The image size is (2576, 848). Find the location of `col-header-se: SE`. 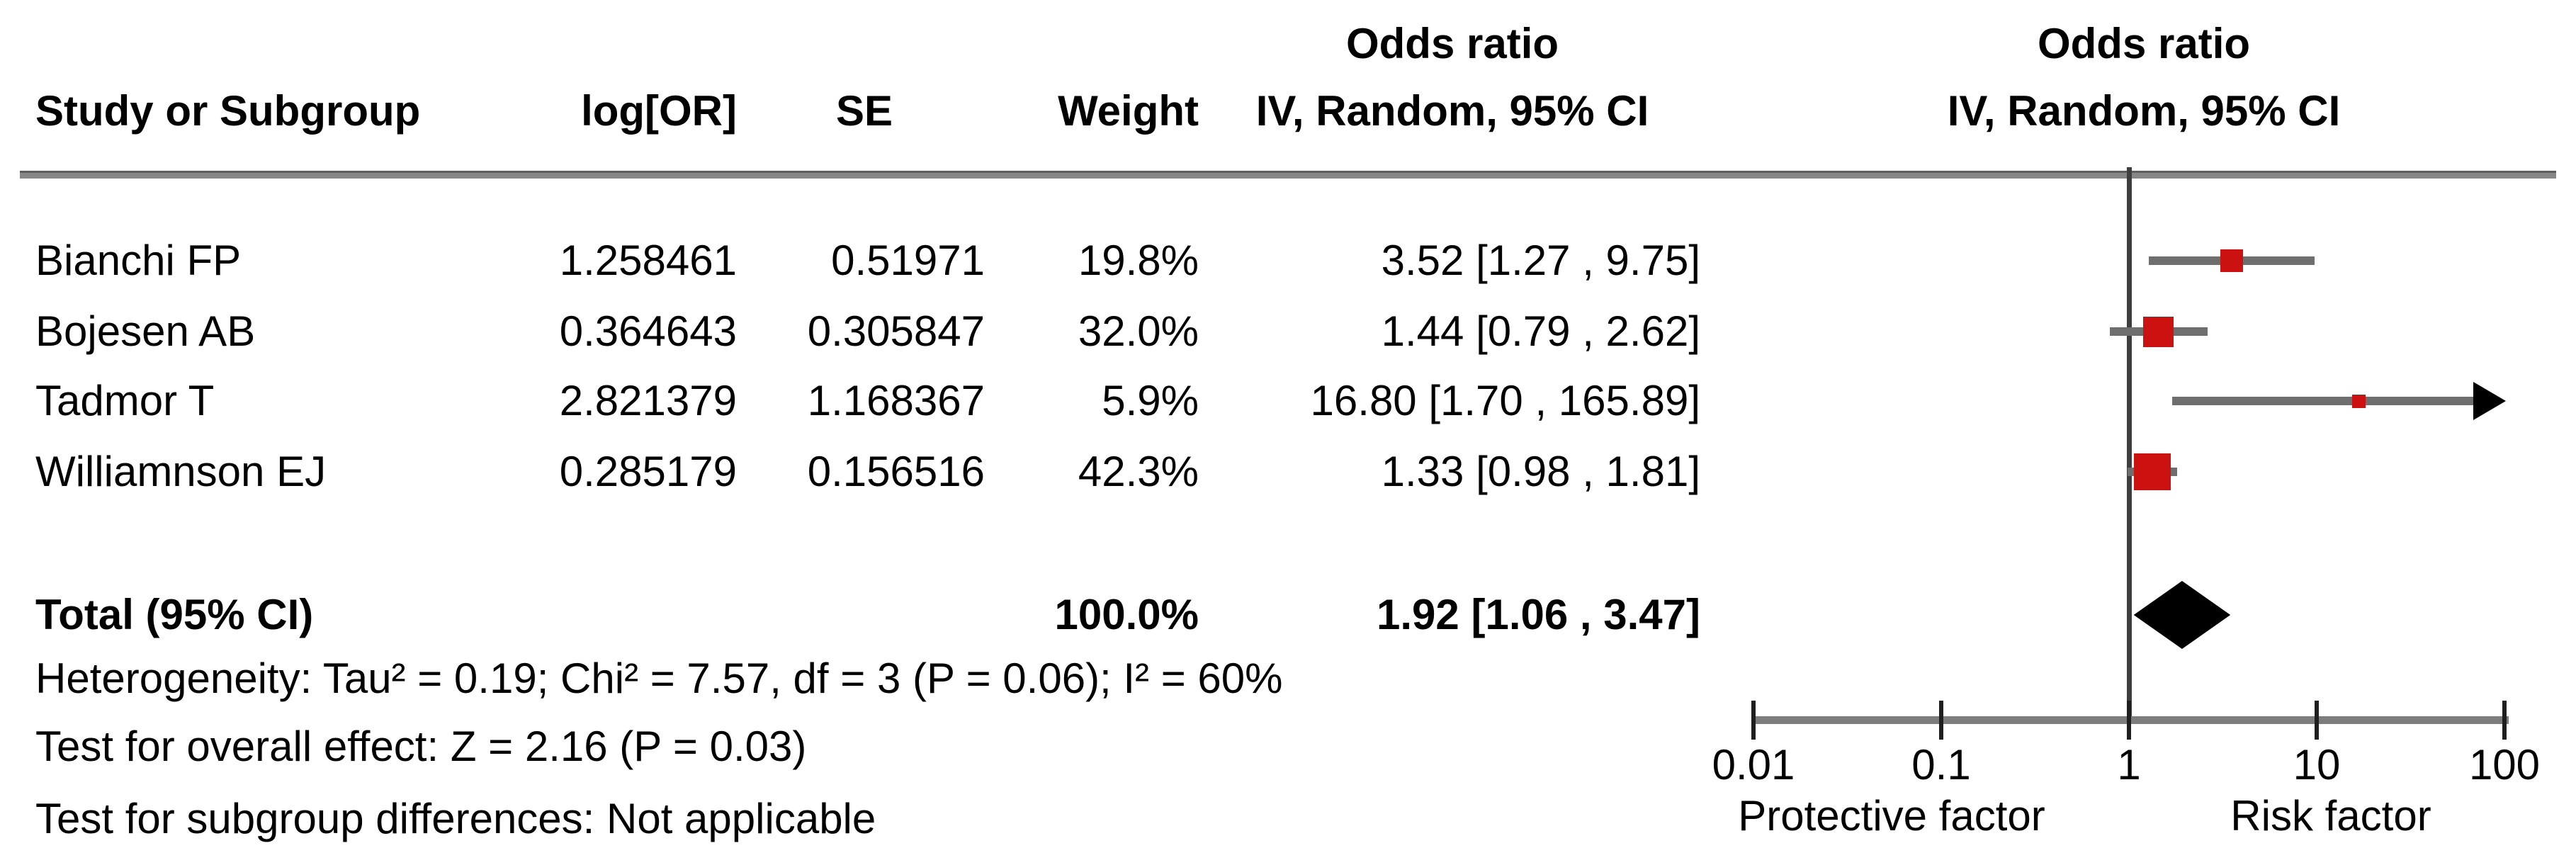

col-header-se: SE is located at coordinates (864, 111).